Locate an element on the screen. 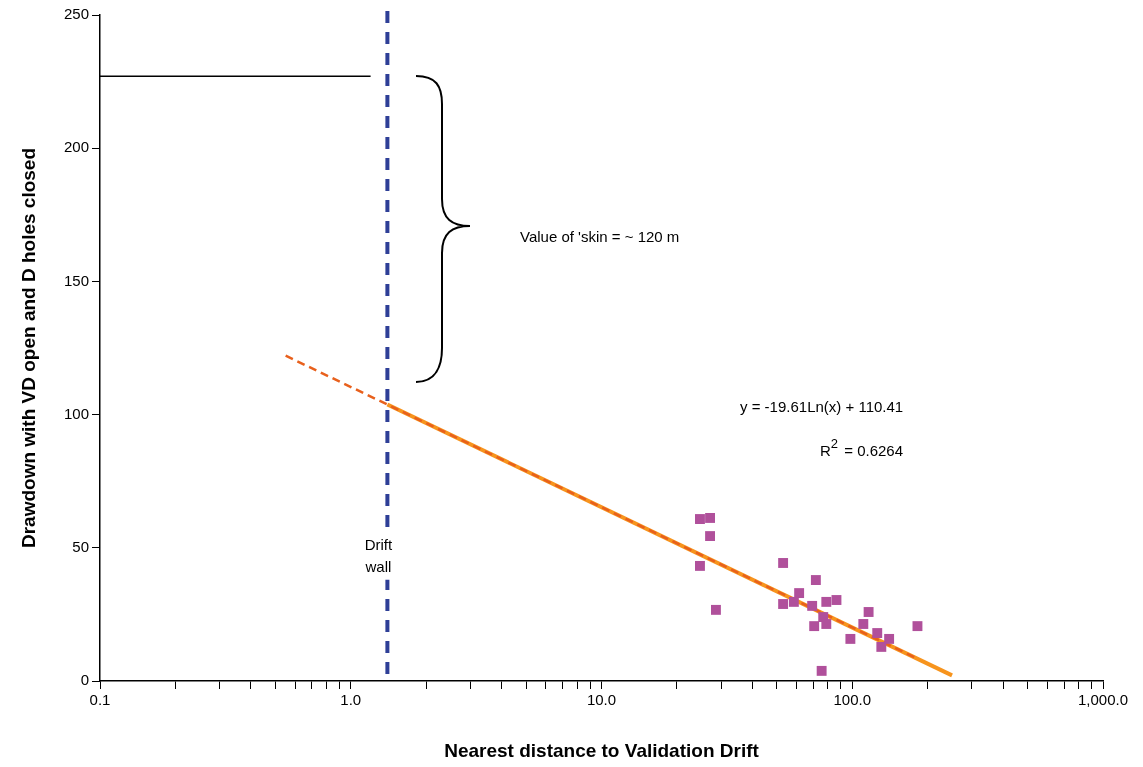 The image size is (1143, 767). annotation: Value of 'skin = ~ 120 m is located at coordinates (600, 237).